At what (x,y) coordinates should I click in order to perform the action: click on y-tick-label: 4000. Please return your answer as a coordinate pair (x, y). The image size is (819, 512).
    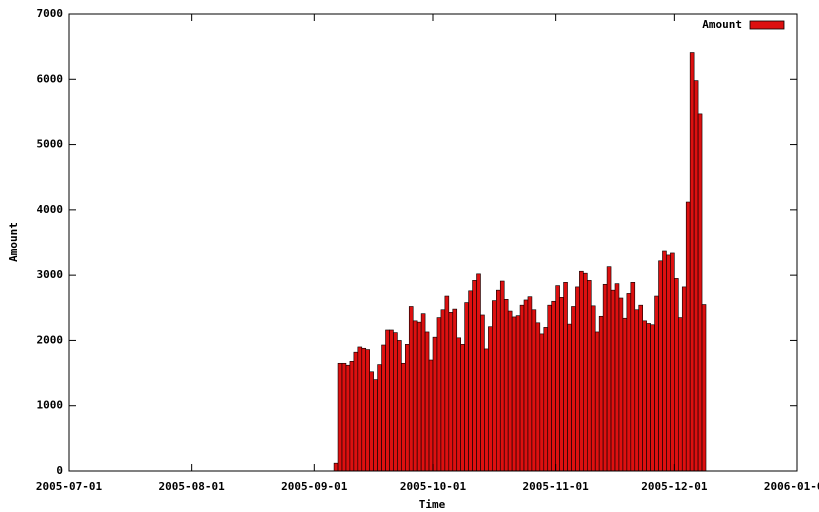
    Looking at the image, I should click on (50, 209).